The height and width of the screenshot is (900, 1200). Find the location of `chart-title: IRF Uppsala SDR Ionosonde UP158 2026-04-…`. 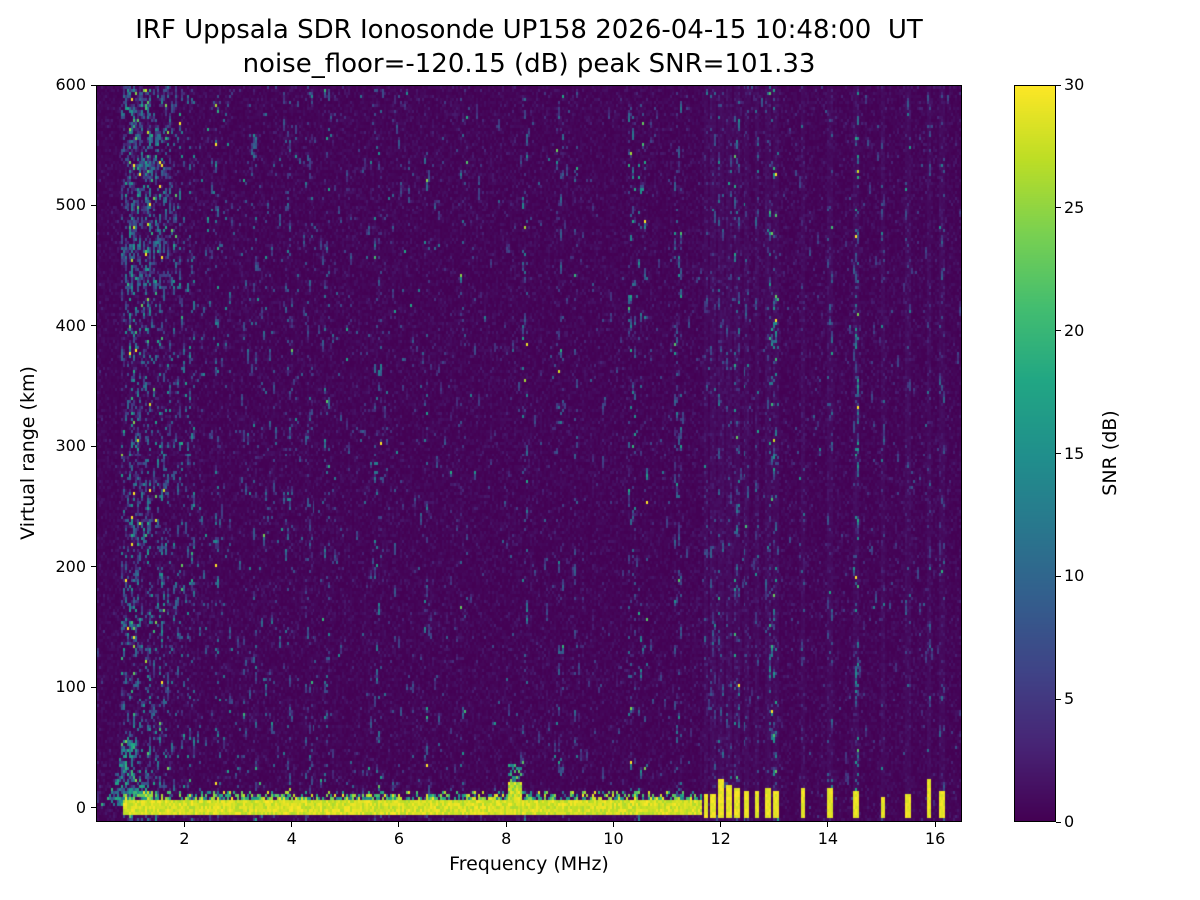

chart-title: IRF Uppsala SDR Ionosonde UP158 2026-04-… is located at coordinates (529, 30).